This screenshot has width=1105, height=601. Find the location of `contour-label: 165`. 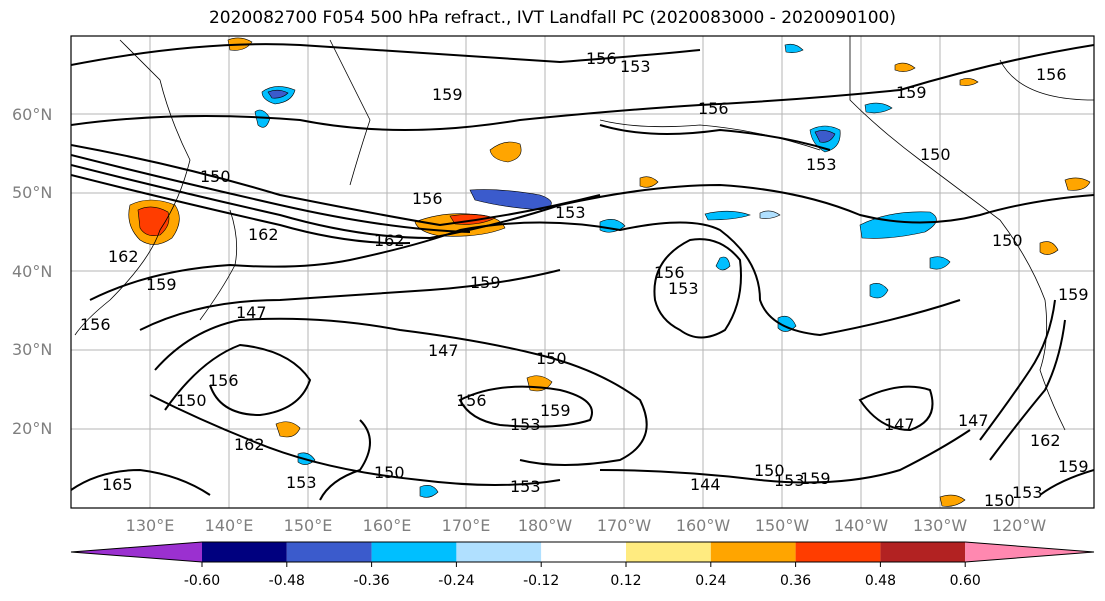

contour-label: 165 is located at coordinates (117, 484).